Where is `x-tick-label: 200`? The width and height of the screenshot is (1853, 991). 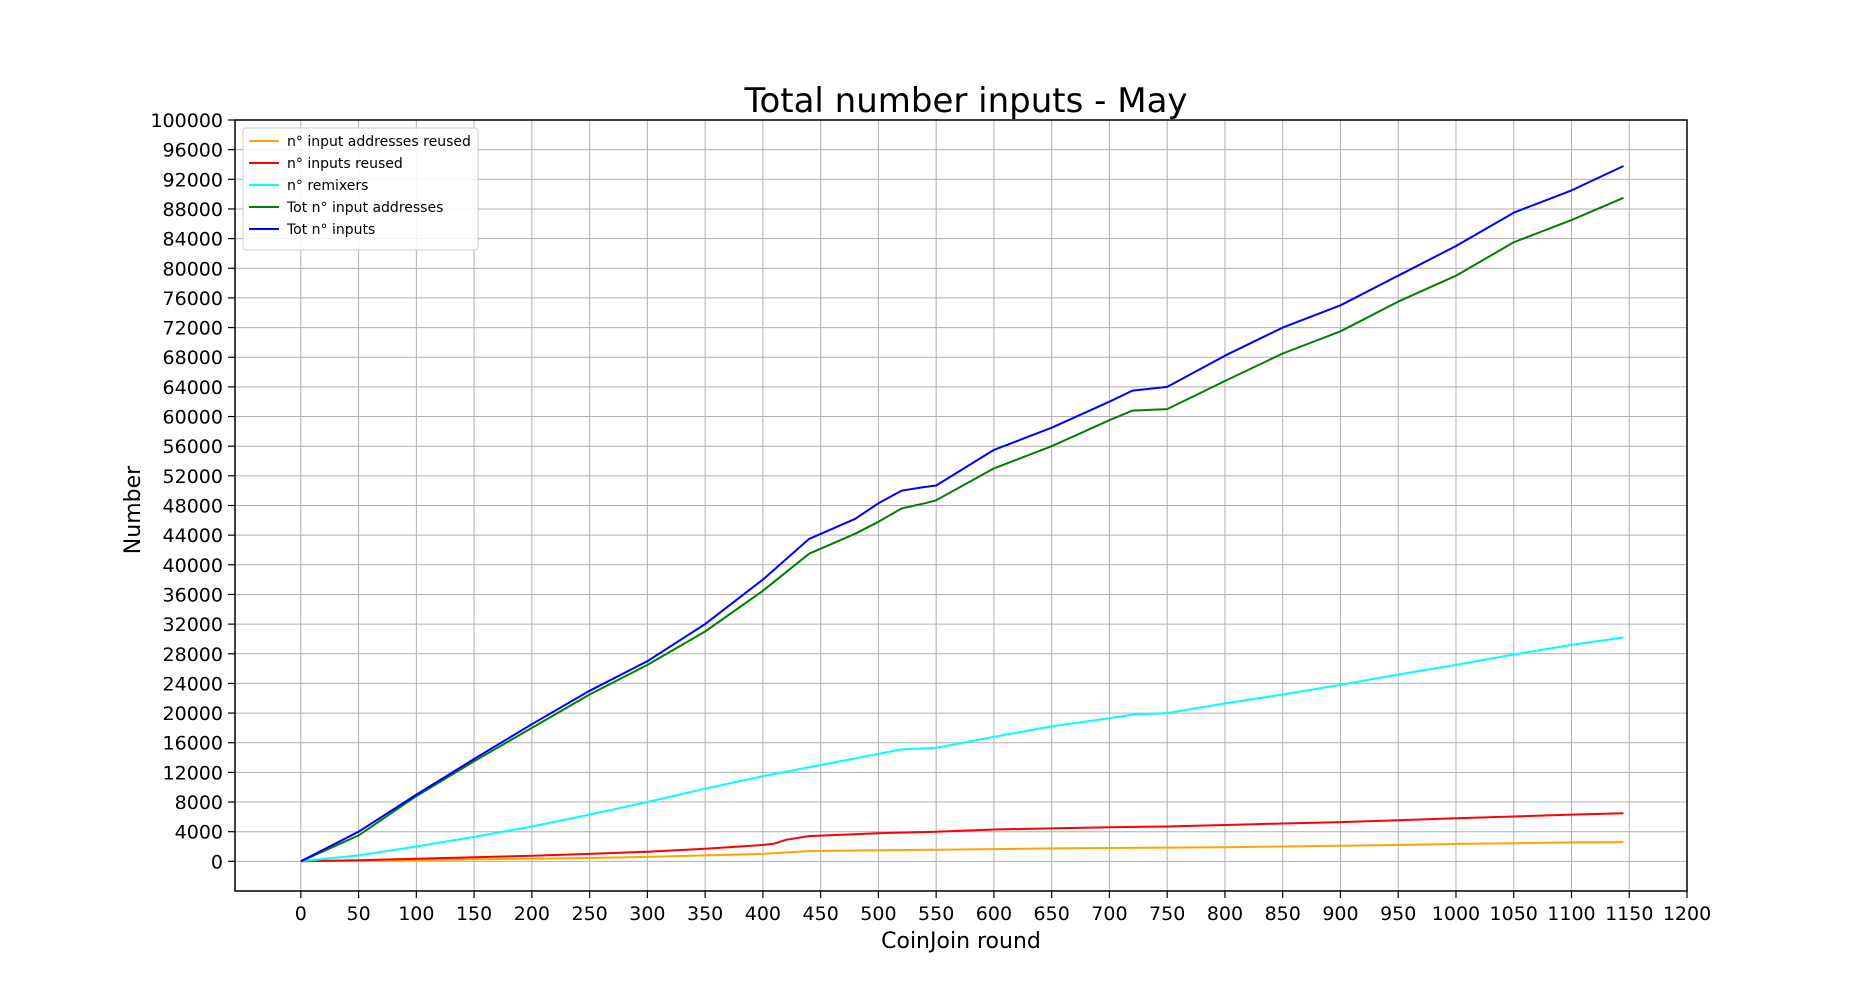
x-tick-label: 200 is located at coordinates (532, 914).